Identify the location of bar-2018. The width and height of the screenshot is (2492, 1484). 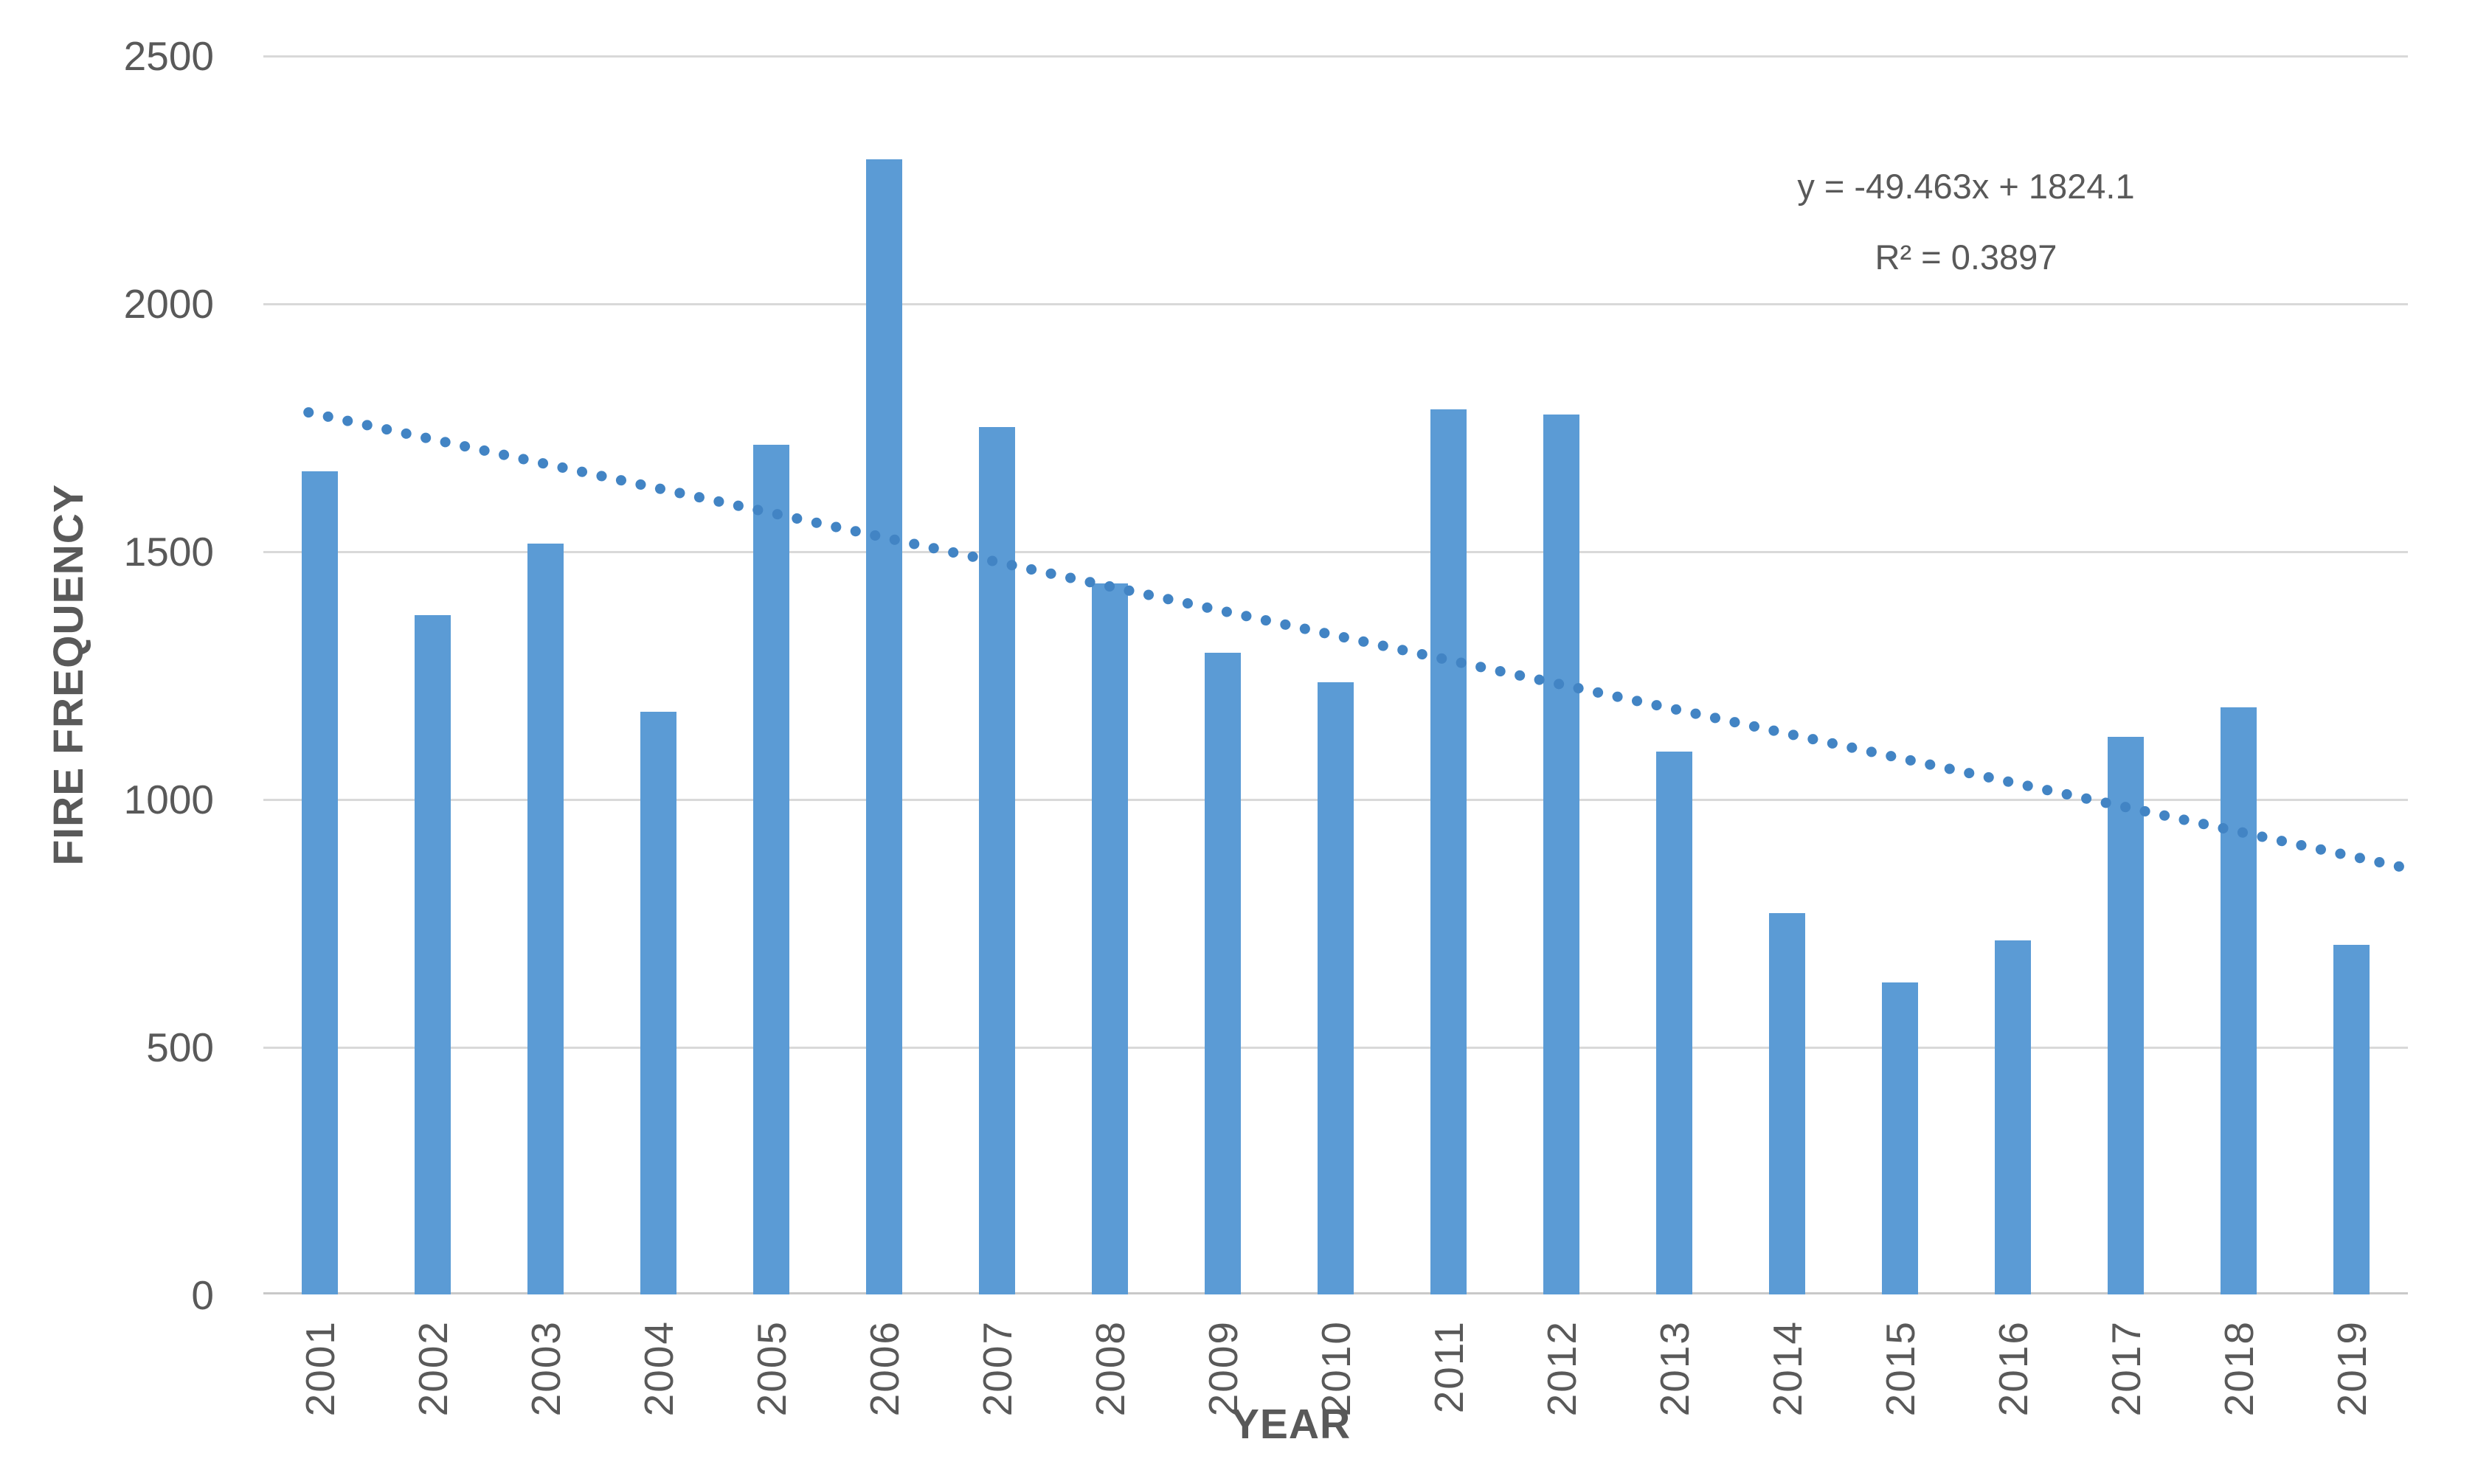
(2239, 1000).